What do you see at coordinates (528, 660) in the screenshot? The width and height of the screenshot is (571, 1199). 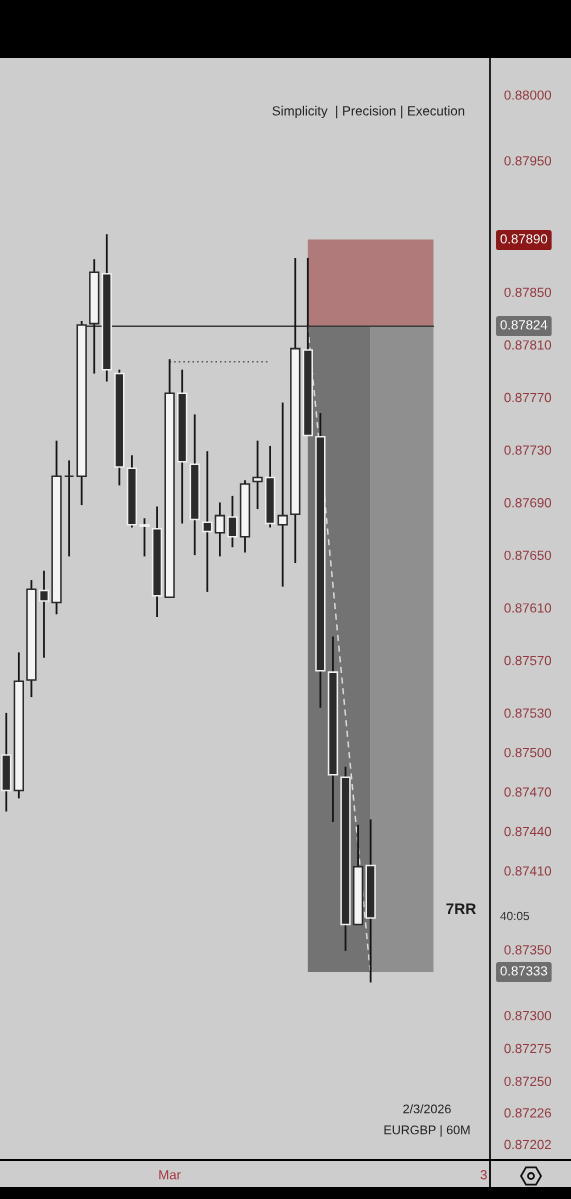 I see `y-tick-label: 0.87570` at bounding box center [528, 660].